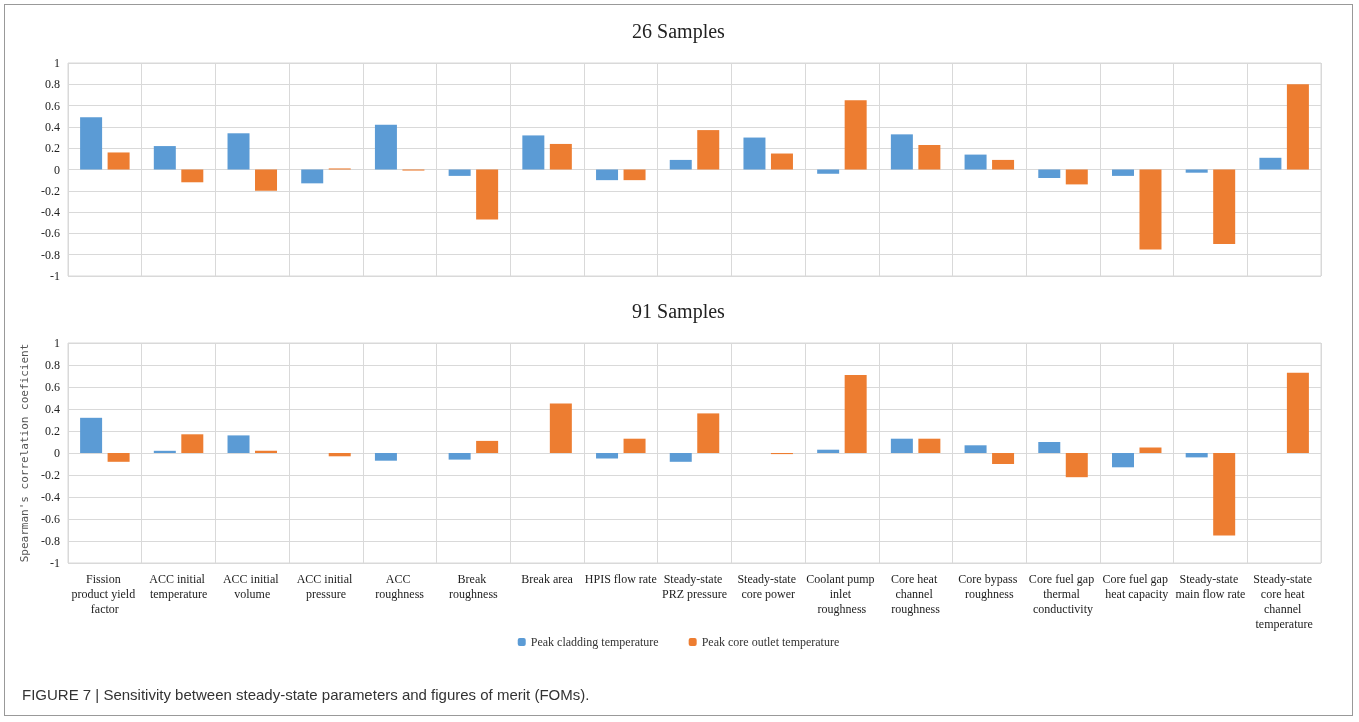 This screenshot has height=722, width=1359. I want to click on x-tick-label: Break area, so click(547, 578).